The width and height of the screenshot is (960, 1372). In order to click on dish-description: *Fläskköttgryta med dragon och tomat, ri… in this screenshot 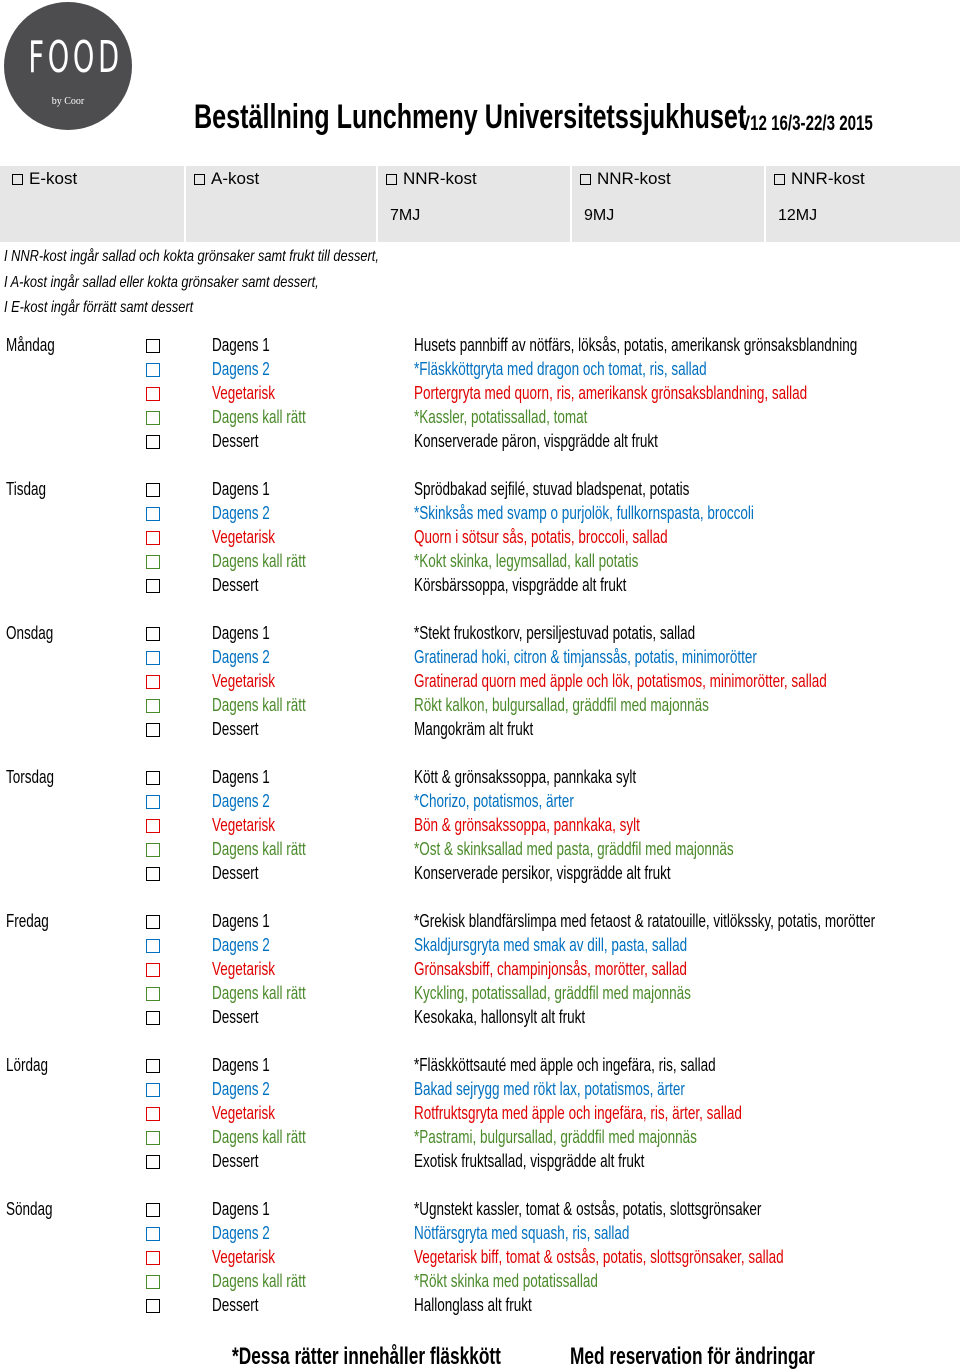, I will do `click(560, 369)`.